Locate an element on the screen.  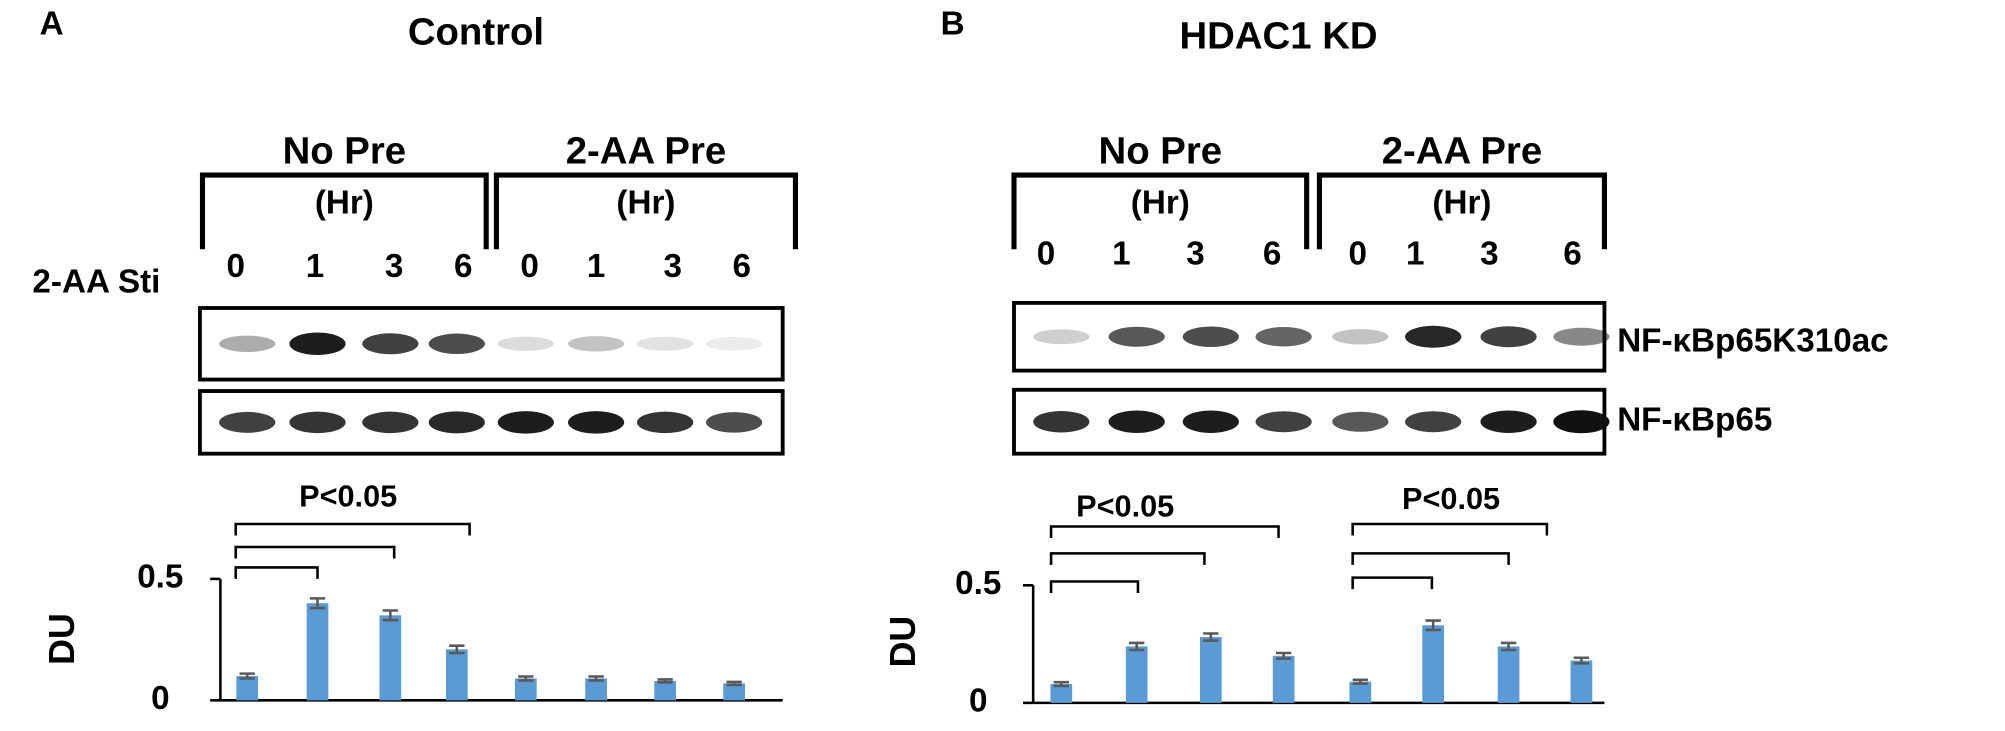
blot-frame is located at coordinates (491, 344).